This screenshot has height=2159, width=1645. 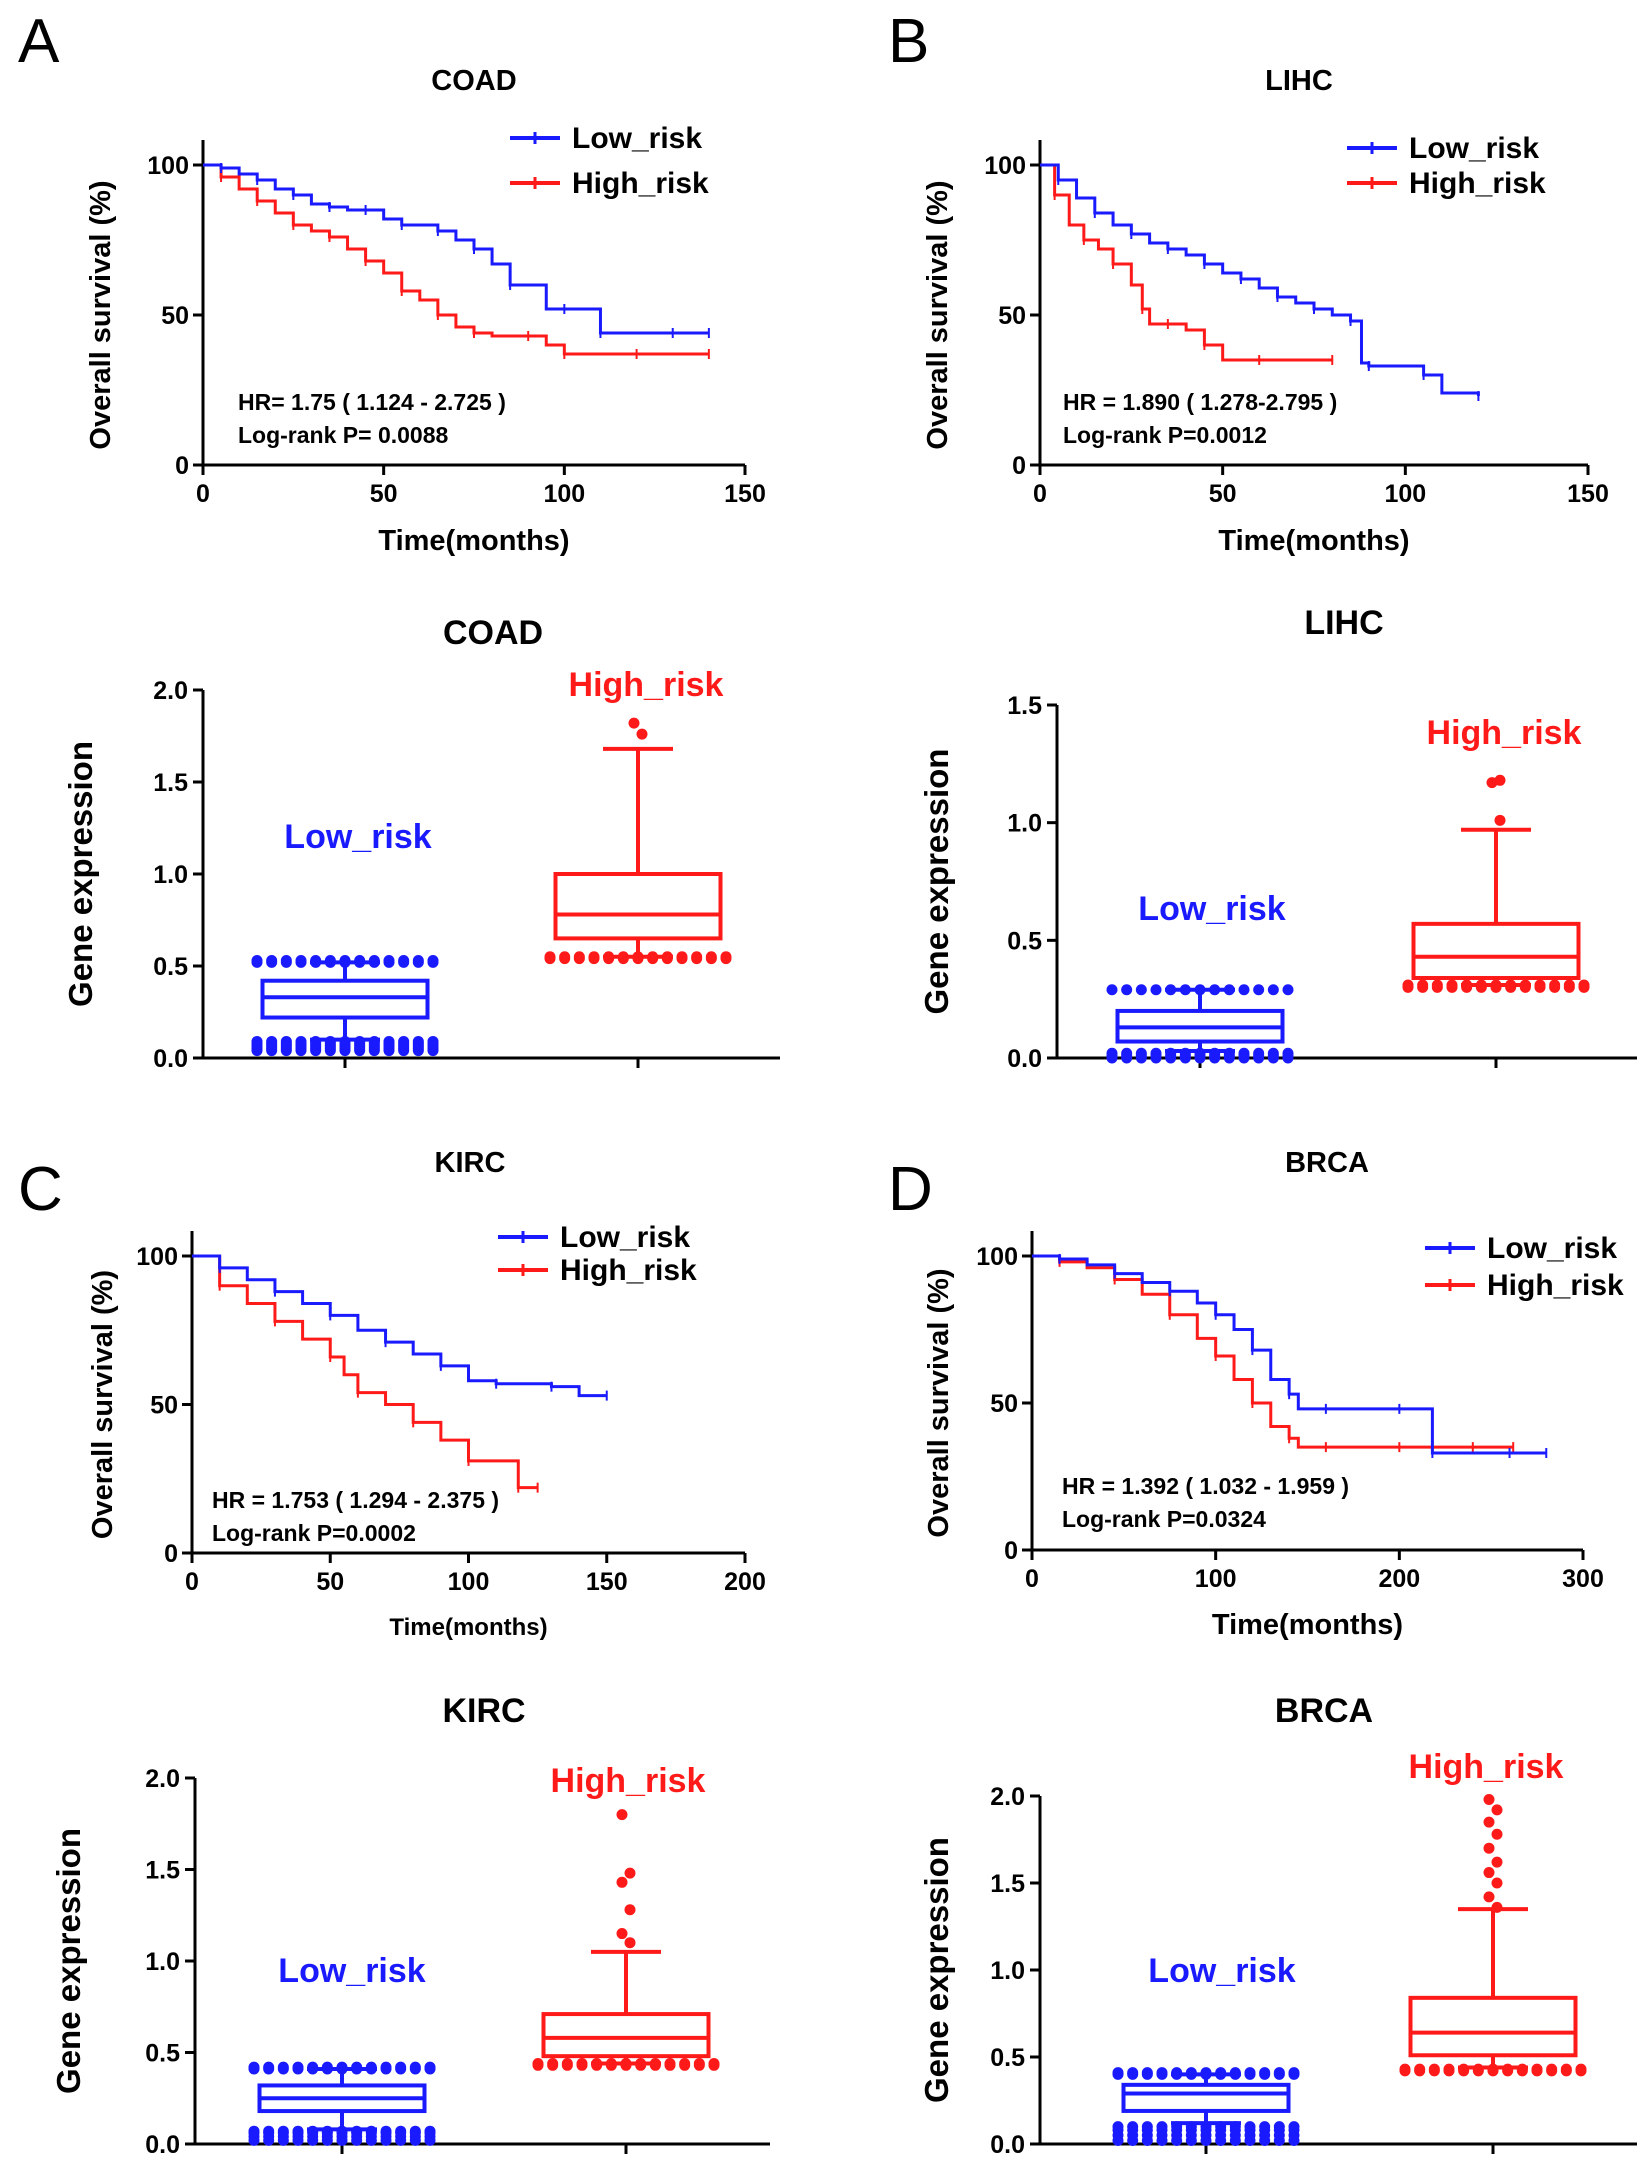 I want to click on legend-low-risk: Low_risk, so click(x=625, y=1237).